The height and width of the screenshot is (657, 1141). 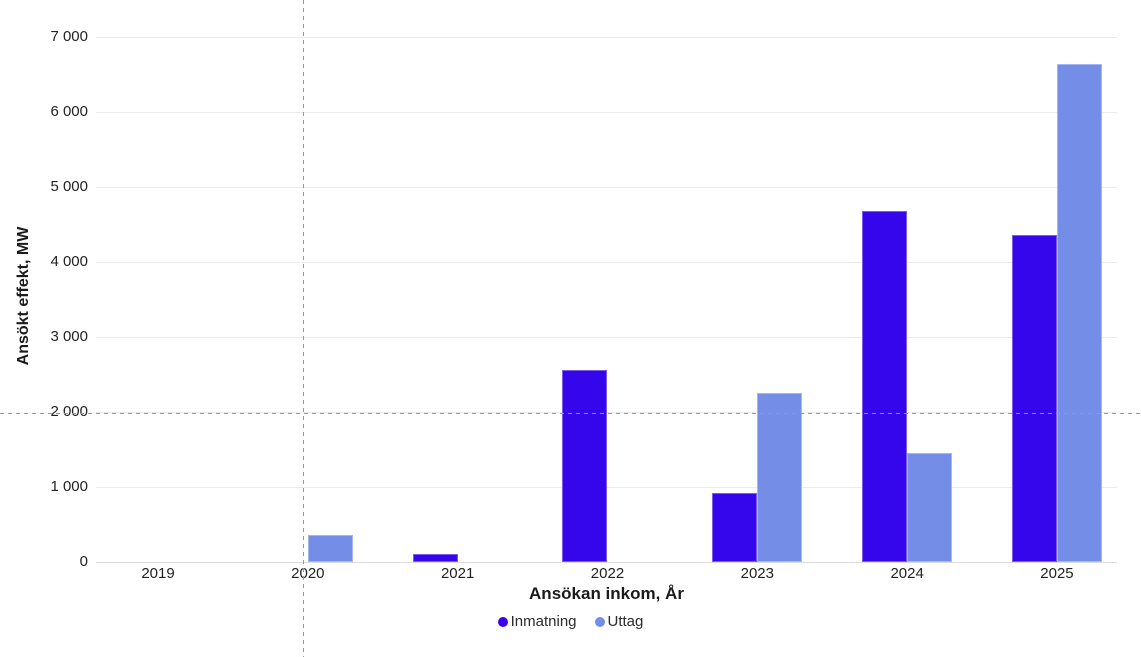 What do you see at coordinates (543, 621) in the screenshot?
I see `legend-label: Inmatning` at bounding box center [543, 621].